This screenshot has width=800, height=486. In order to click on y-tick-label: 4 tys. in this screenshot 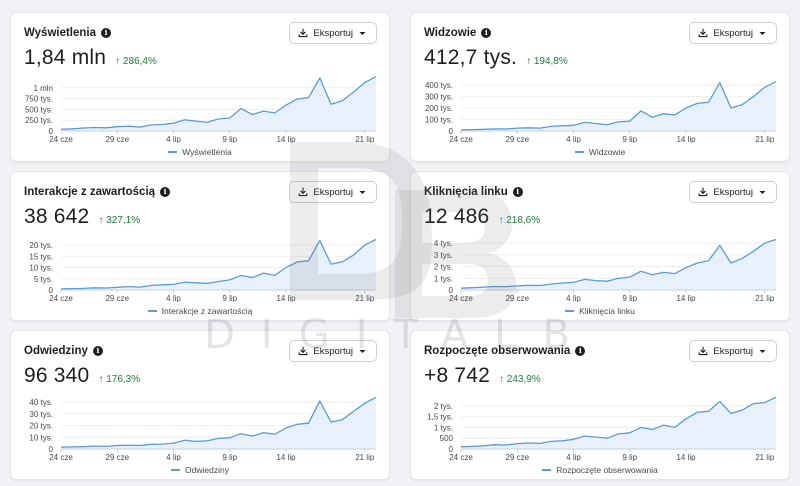, I will do `click(443, 243)`.